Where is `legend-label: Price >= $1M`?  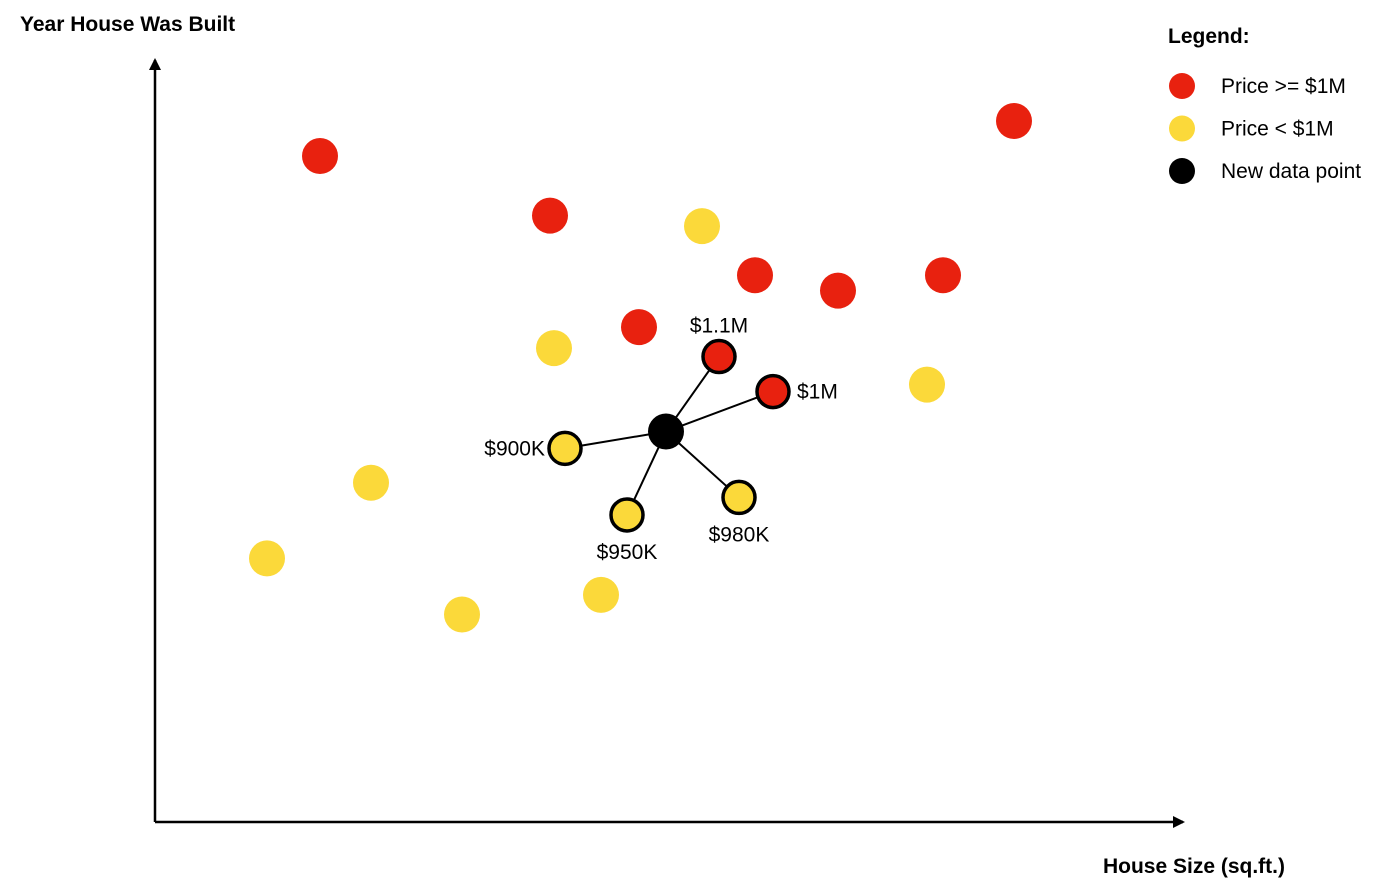
legend-label: Price >= $1M is located at coordinates (1283, 86).